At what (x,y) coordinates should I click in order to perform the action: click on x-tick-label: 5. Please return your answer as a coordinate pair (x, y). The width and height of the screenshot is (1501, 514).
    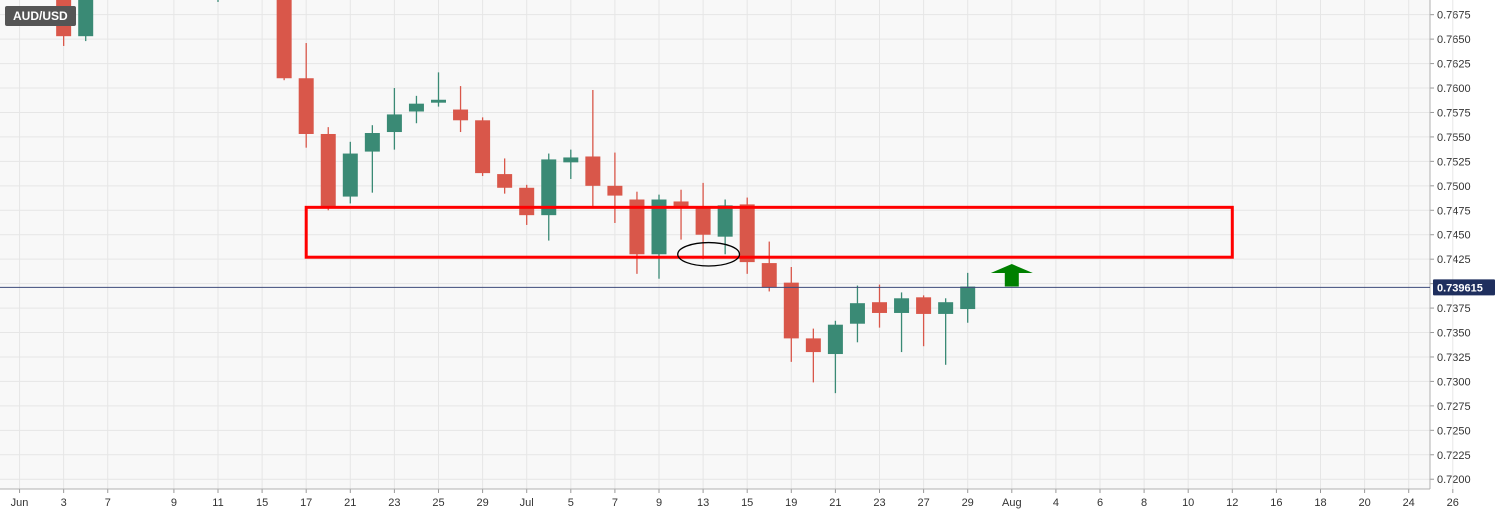
    Looking at the image, I should click on (571, 503).